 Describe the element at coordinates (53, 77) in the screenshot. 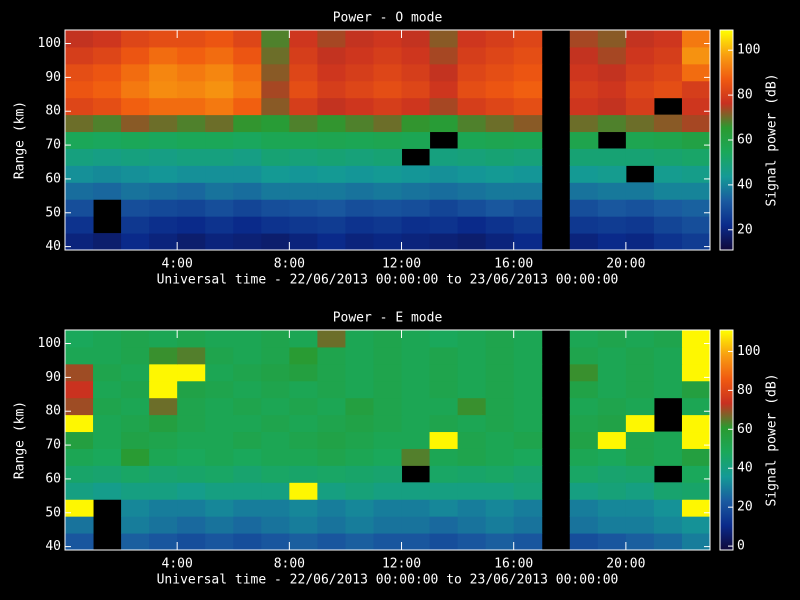

I see `y-tick-label: 90` at that location.